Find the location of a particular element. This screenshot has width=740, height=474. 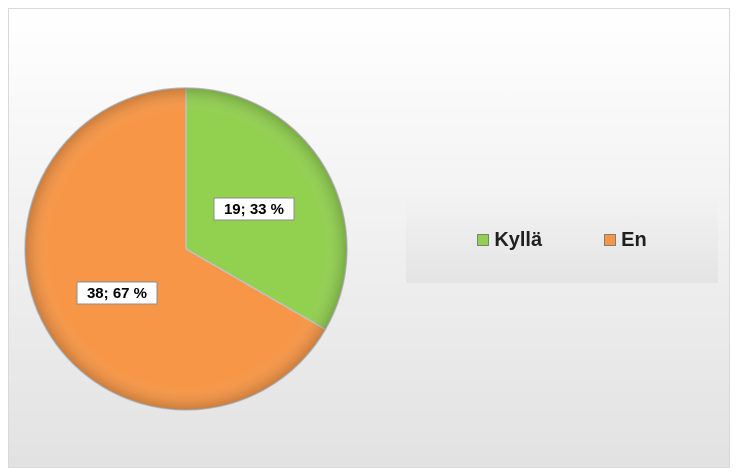

legend-swatch-en is located at coordinates (610, 240).